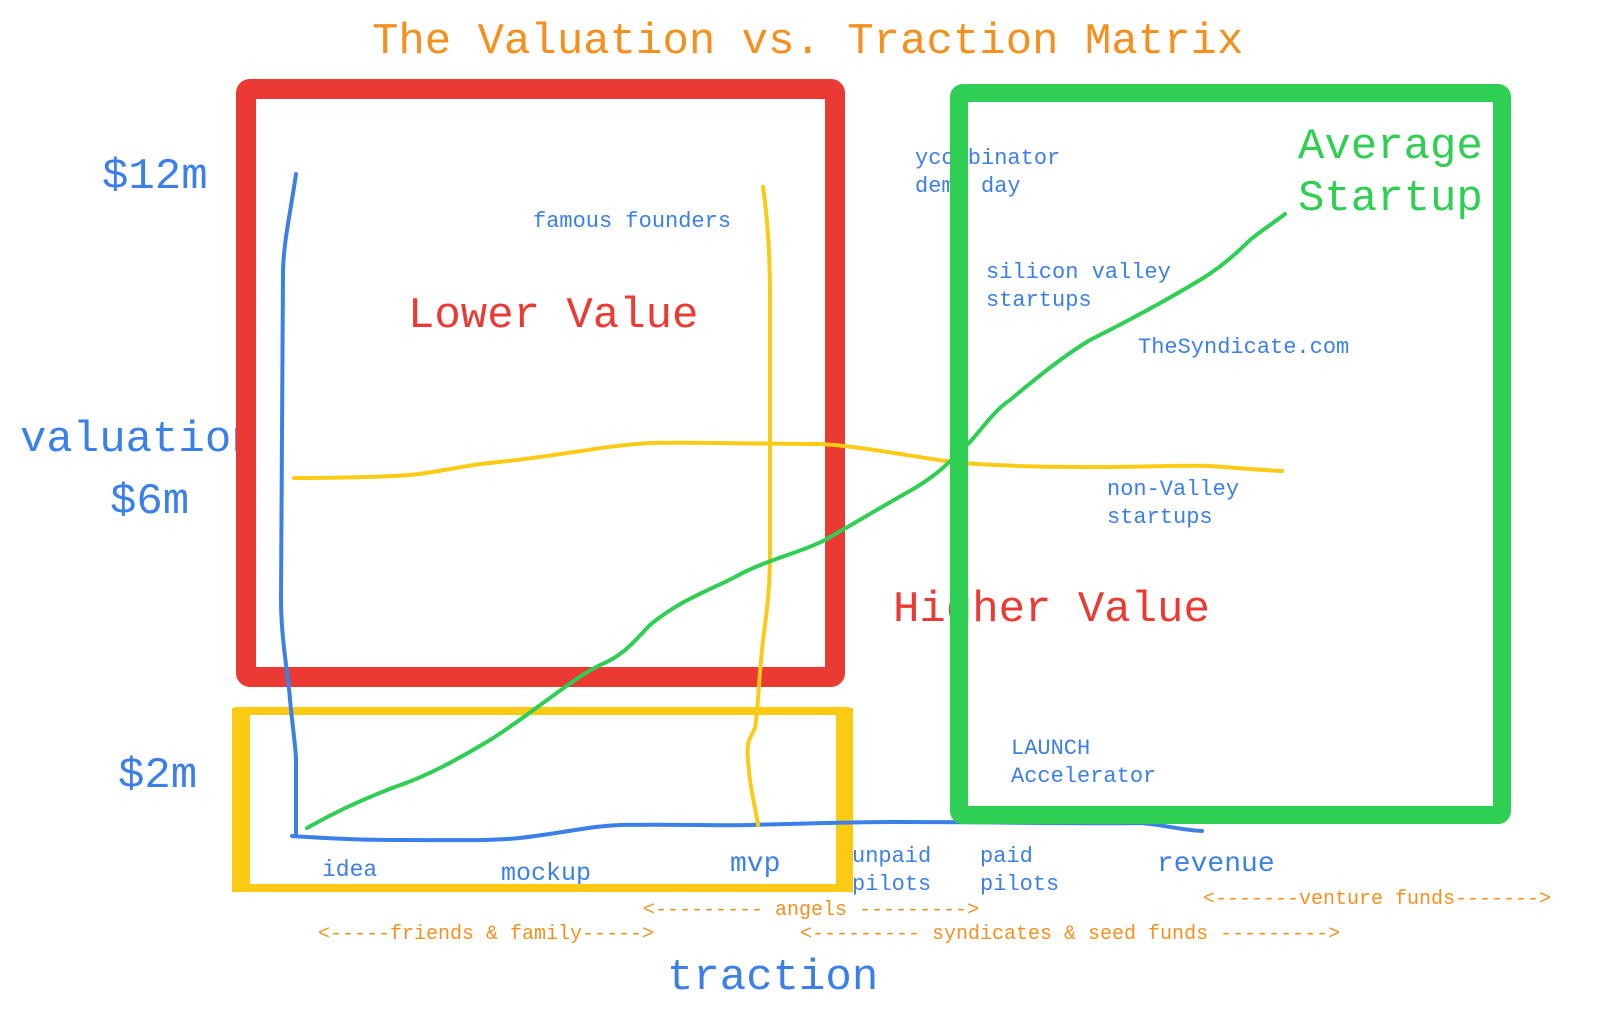  What do you see at coordinates (1216, 864) in the screenshot?
I see `stage-revenue: revenue` at bounding box center [1216, 864].